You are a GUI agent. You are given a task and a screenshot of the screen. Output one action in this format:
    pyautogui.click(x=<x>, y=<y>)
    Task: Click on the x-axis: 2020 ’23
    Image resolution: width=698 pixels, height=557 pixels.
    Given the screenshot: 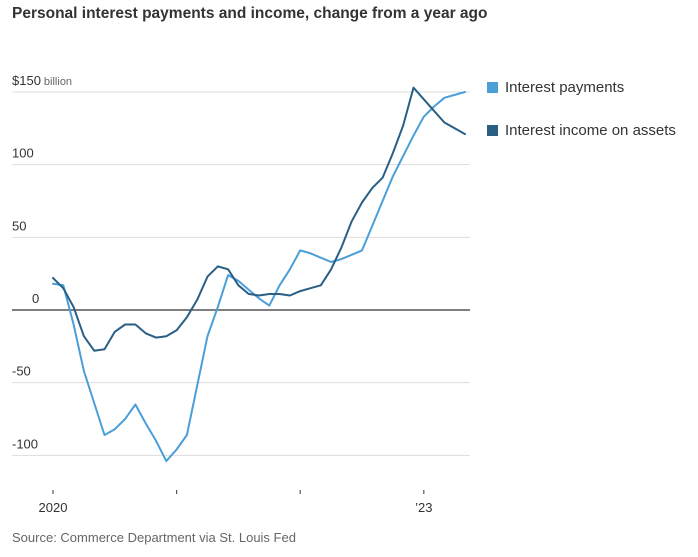 What is the action you would take?
    pyautogui.click(x=235, y=502)
    